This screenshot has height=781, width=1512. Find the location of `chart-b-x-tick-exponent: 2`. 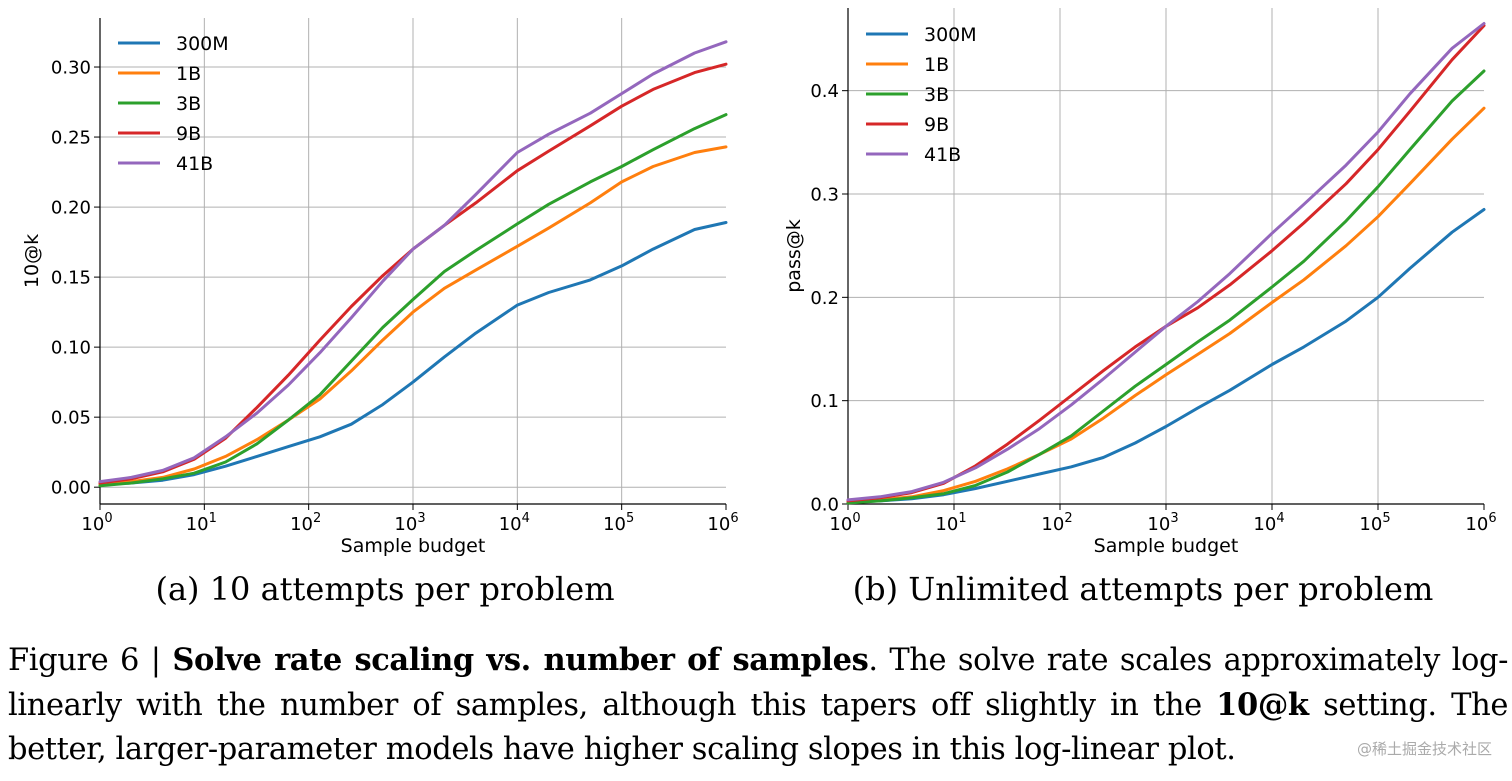

chart-b-x-tick-exponent: 2 is located at coordinates (1068, 518).